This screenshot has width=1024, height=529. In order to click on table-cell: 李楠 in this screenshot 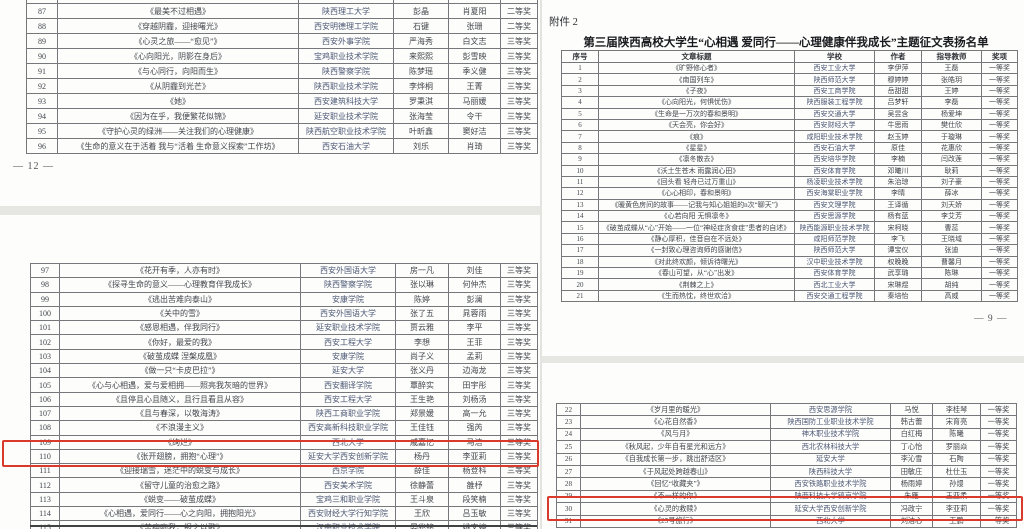, I will do `click(898, 159)`.